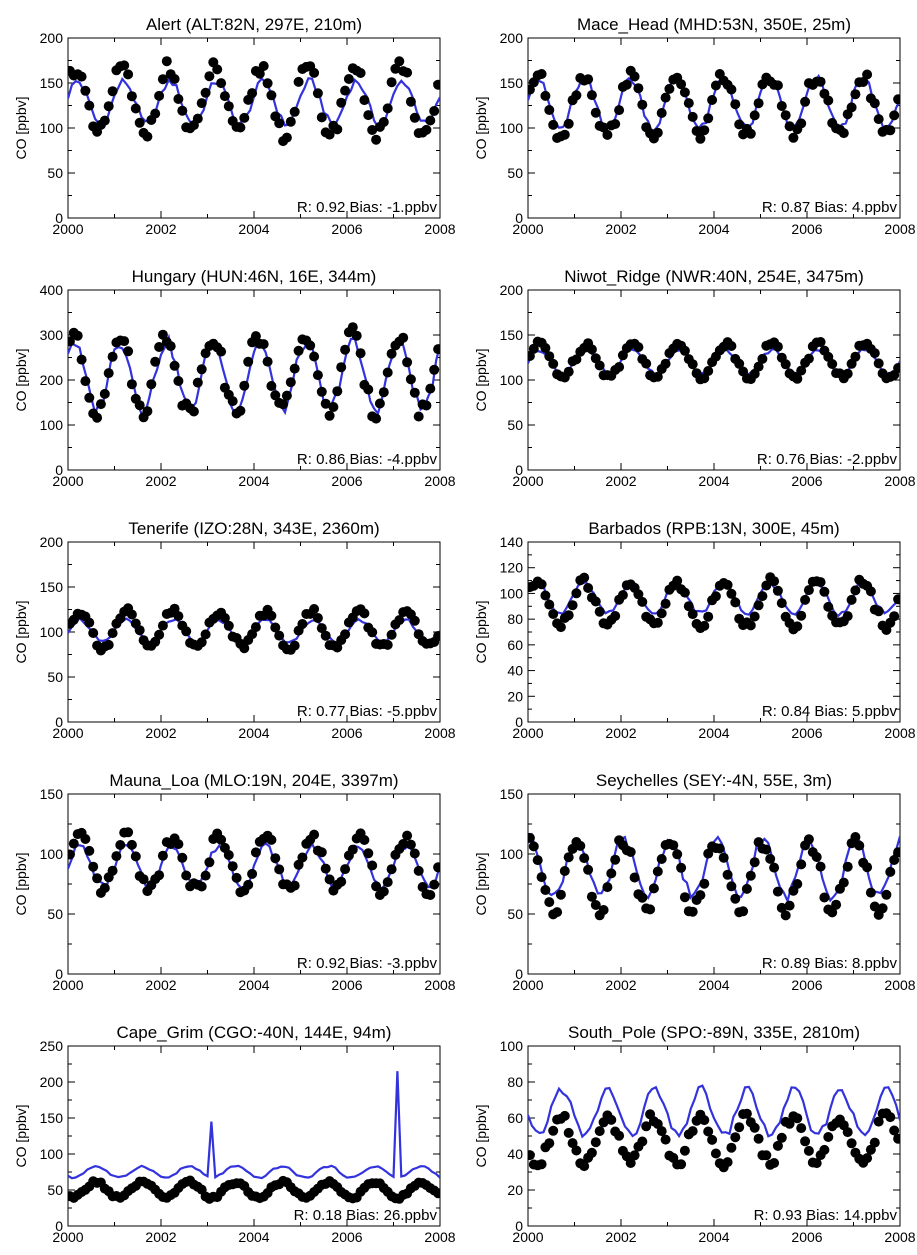 This screenshot has width=917, height=1255. What do you see at coordinates (367, 459) in the screenshot?
I see `stats-annotation: R: 0.86 Bias: -4.ppbv` at bounding box center [367, 459].